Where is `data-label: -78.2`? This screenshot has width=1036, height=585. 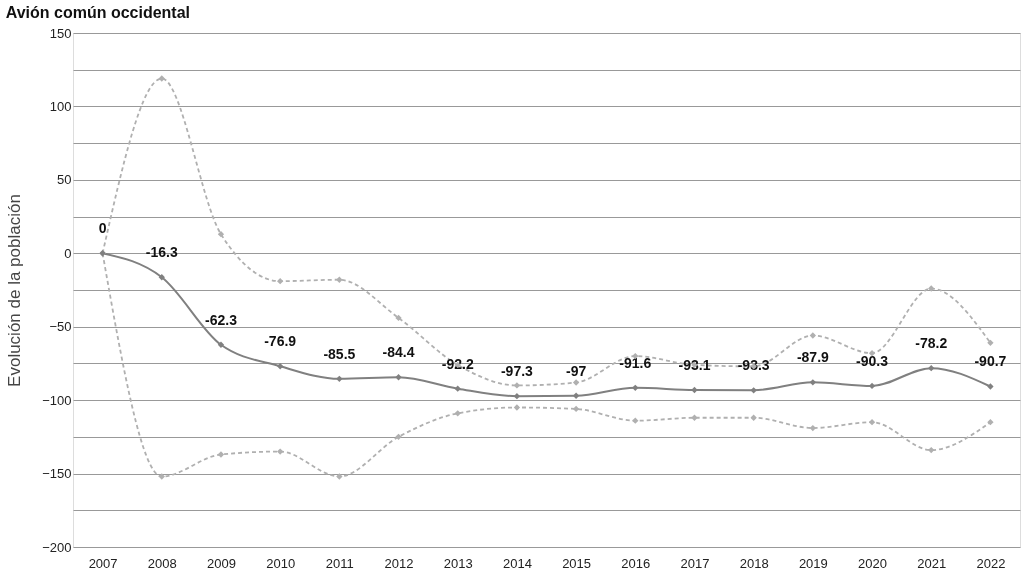 data-label: -78.2 is located at coordinates (931, 343).